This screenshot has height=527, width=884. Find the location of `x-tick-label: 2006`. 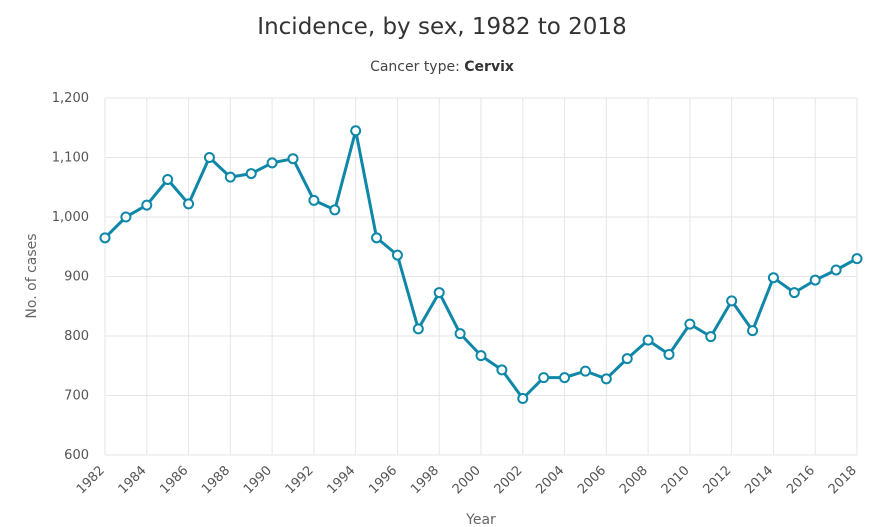

x-tick-label: 2006 is located at coordinates (592, 480).